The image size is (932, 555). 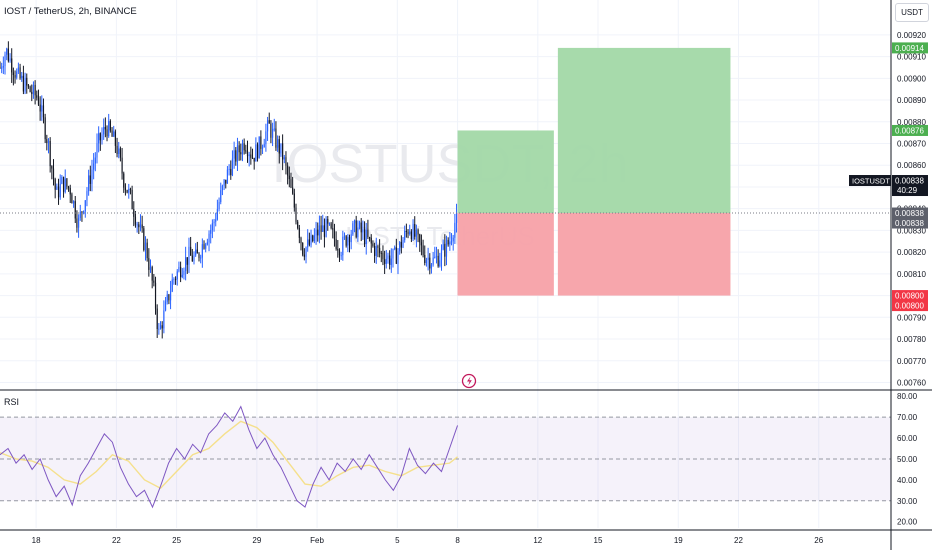 What do you see at coordinates (909, 48) in the screenshot?
I see `price-tag-label: 0.00914` at bounding box center [909, 48].